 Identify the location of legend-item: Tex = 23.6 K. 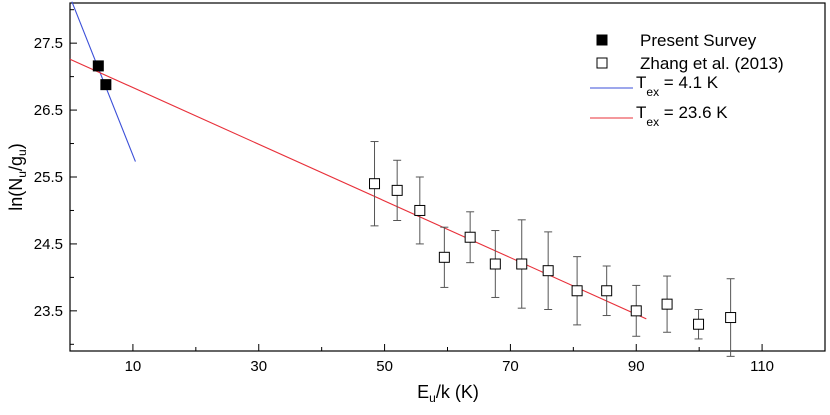
(659, 116).